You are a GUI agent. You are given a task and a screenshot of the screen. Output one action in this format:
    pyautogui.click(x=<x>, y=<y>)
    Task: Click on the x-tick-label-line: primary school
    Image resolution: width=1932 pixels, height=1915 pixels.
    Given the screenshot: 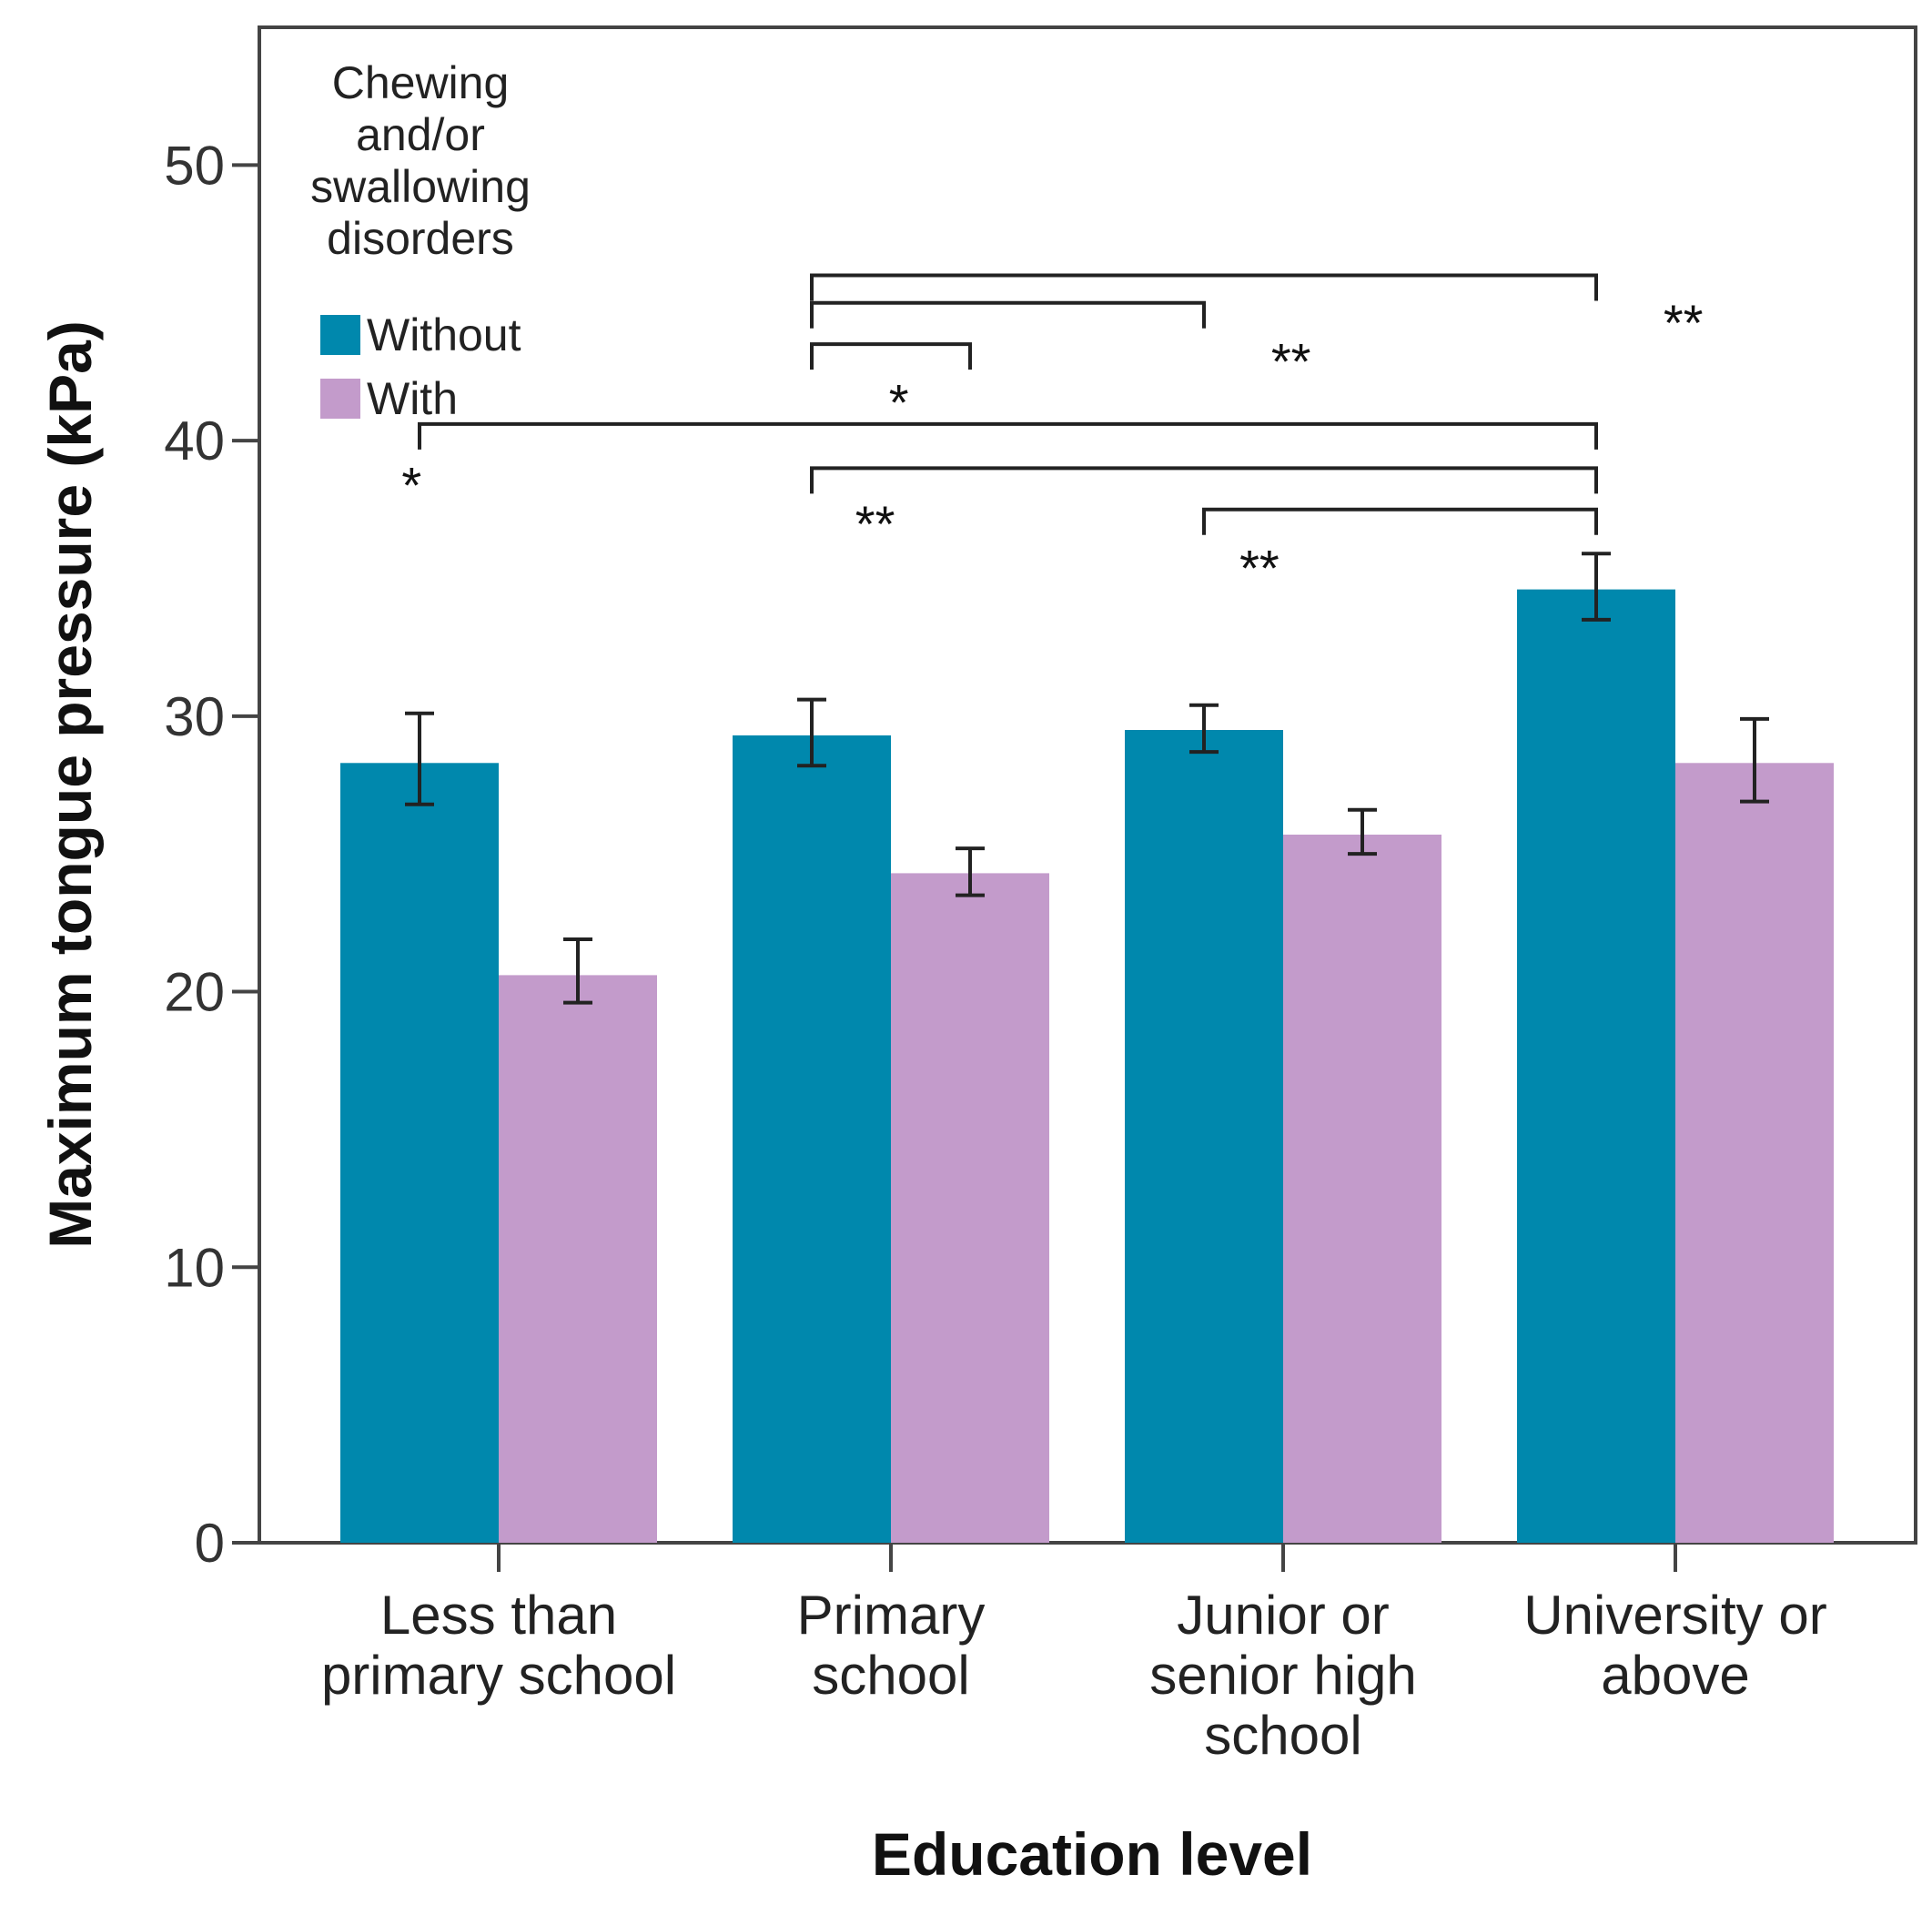 What is the action you would take?
    pyautogui.click(x=498, y=1675)
    